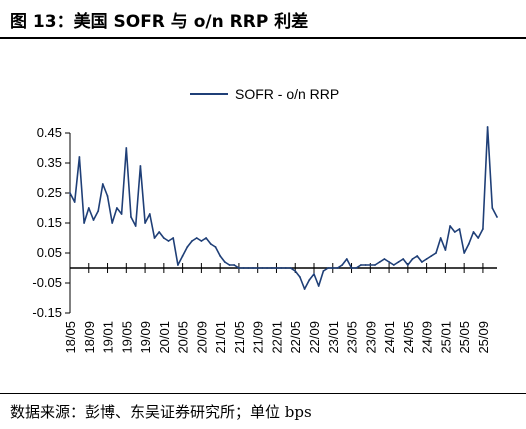  Describe the element at coordinates (49, 222) in the screenshot. I see `y-tick-label: 0.15` at that location.